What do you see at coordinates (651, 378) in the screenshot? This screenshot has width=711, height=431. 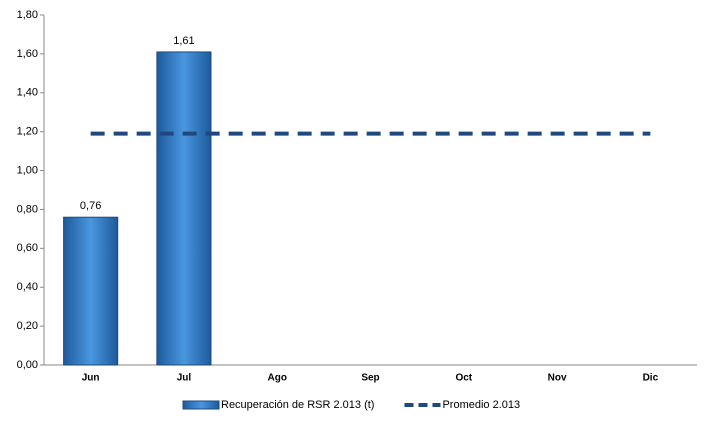 I see `x-tick-label: Dic` at bounding box center [651, 378].